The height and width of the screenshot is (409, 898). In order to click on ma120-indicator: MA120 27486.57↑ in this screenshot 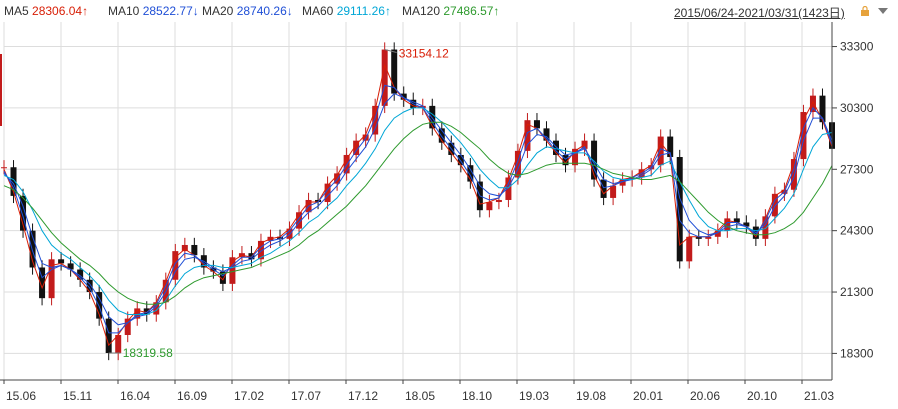, I will do `click(451, 11)`.